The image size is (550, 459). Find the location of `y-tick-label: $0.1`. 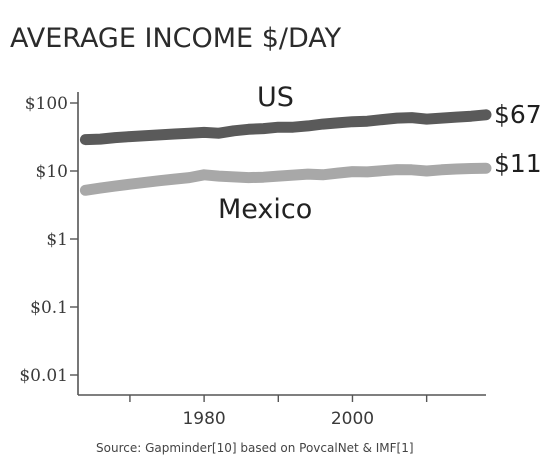

y-tick-label: $0.1 is located at coordinates (49, 308).